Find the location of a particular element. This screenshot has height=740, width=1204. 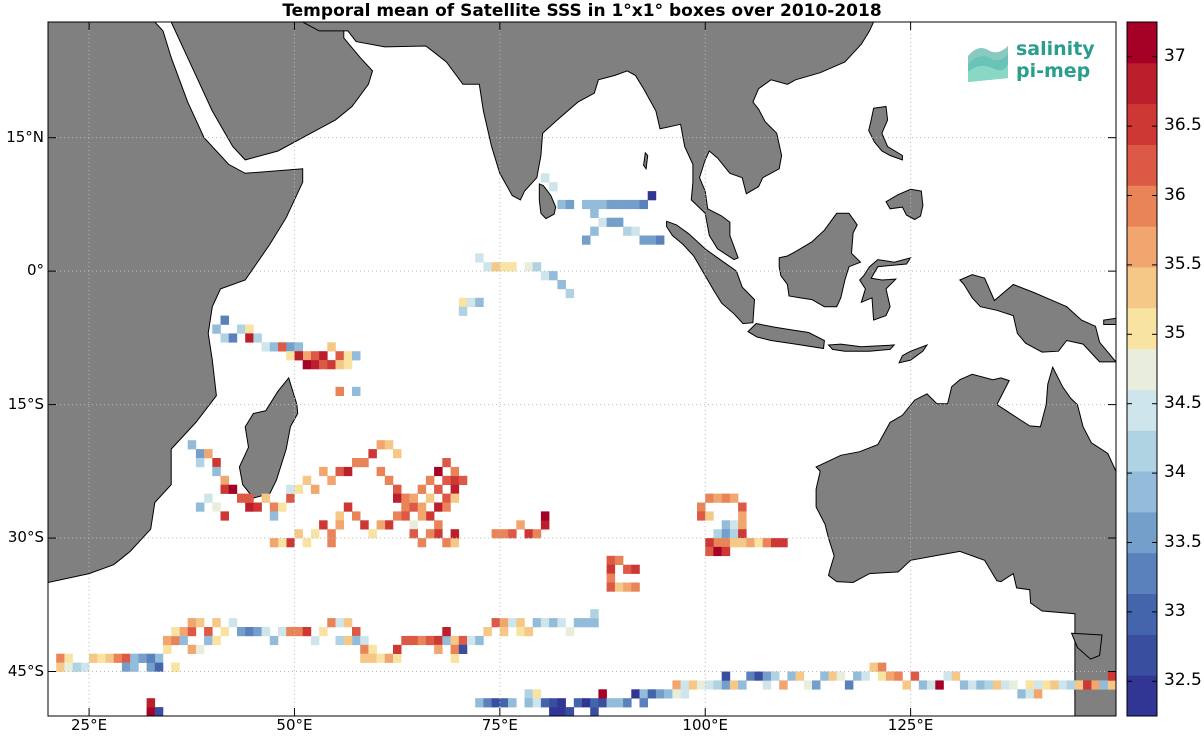

salinity-pi-mep-logo: salinity pi-mep is located at coordinates (1034, 63).